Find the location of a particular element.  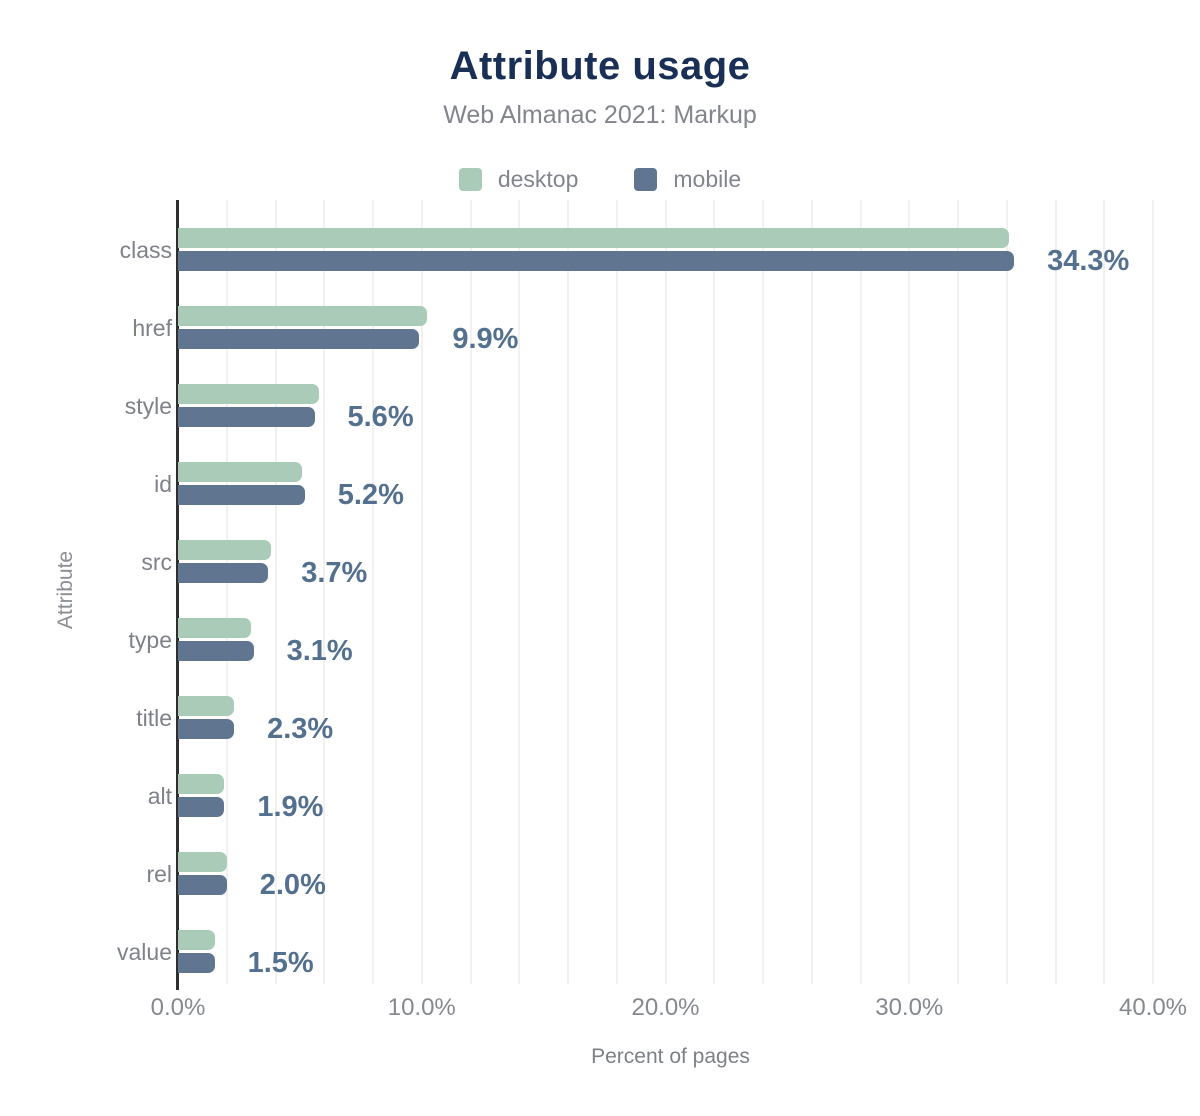

bar-group-class: class 34.3% is located at coordinates (641, 239).